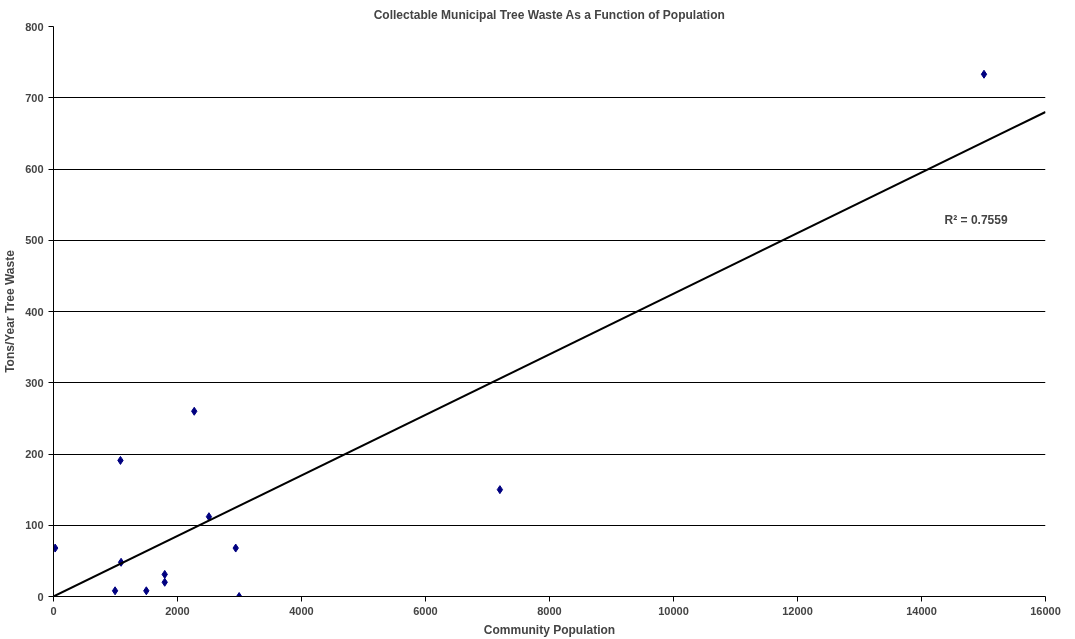  What do you see at coordinates (10, 311) in the screenshot?
I see `y-axis-title: Tons/Year Tree Waste` at bounding box center [10, 311].